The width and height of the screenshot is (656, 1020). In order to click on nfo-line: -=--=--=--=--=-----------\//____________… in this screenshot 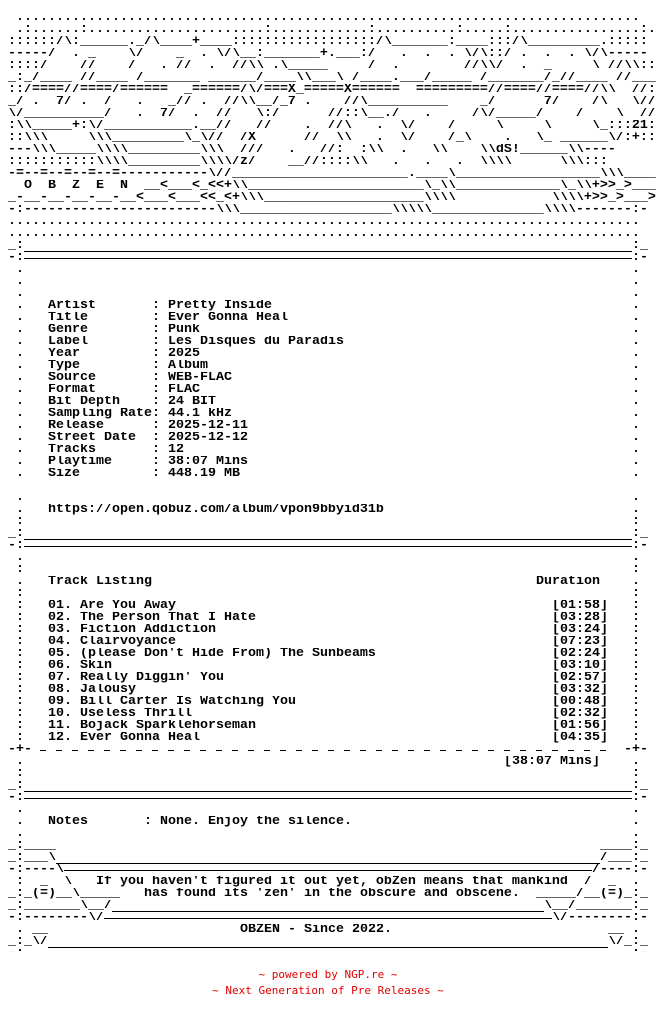, I will do `click(332, 174)`.